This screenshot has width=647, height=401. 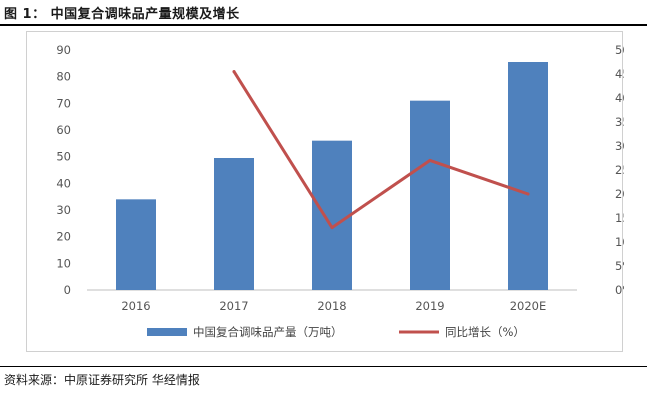 I want to click on growth-point-2017, so click(x=234, y=72).